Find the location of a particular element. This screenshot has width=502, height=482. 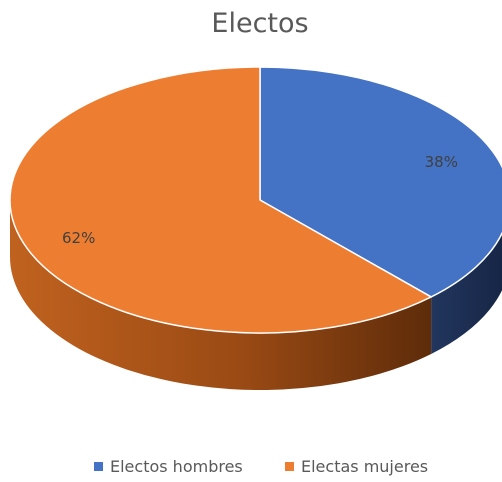

legend-label-electos-hombres: Electos hombres is located at coordinates (176, 466).